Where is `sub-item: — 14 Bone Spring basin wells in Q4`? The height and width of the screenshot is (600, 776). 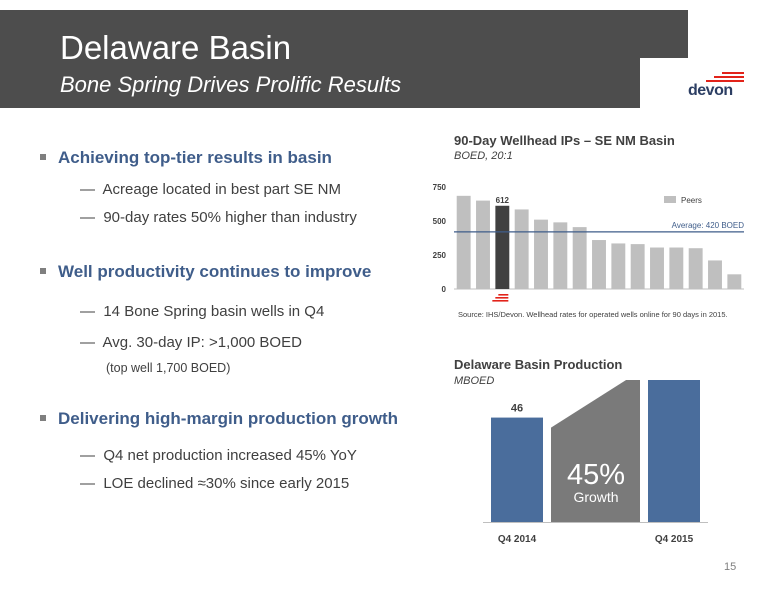
sub-item: — 14 Bone Spring basin wells in Q4 is located at coordinates (202, 311).